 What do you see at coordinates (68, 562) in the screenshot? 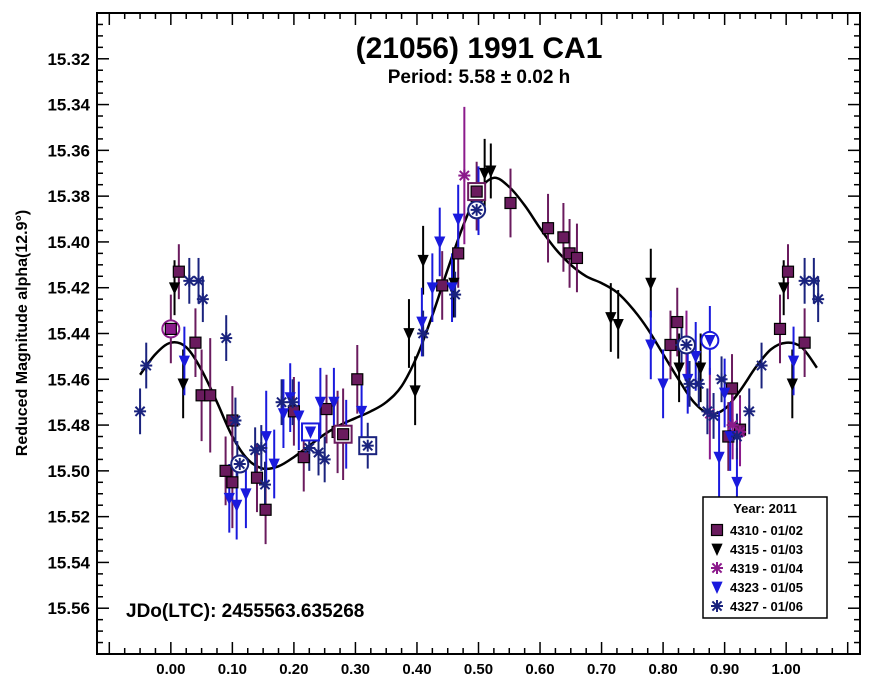
I see `y-tick-label: 15.54` at bounding box center [68, 562].